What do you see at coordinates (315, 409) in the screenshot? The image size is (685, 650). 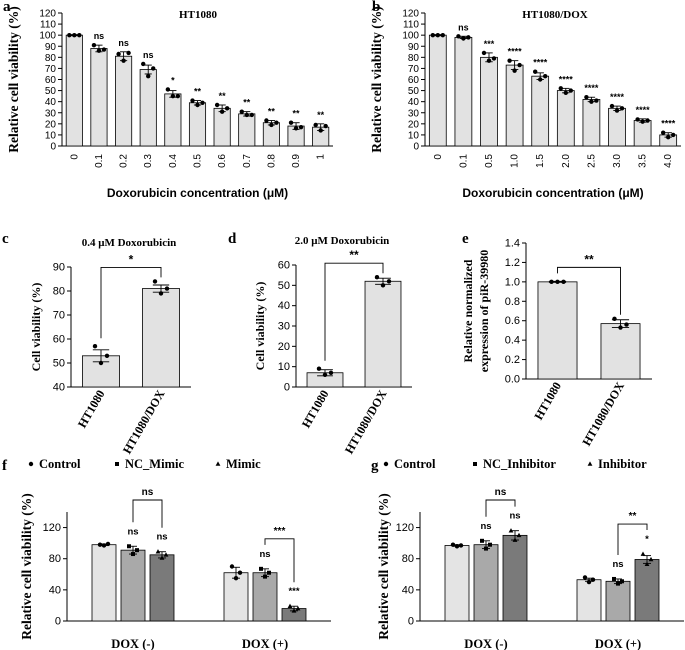 I see `x-tick-label: HT1080` at bounding box center [315, 409].